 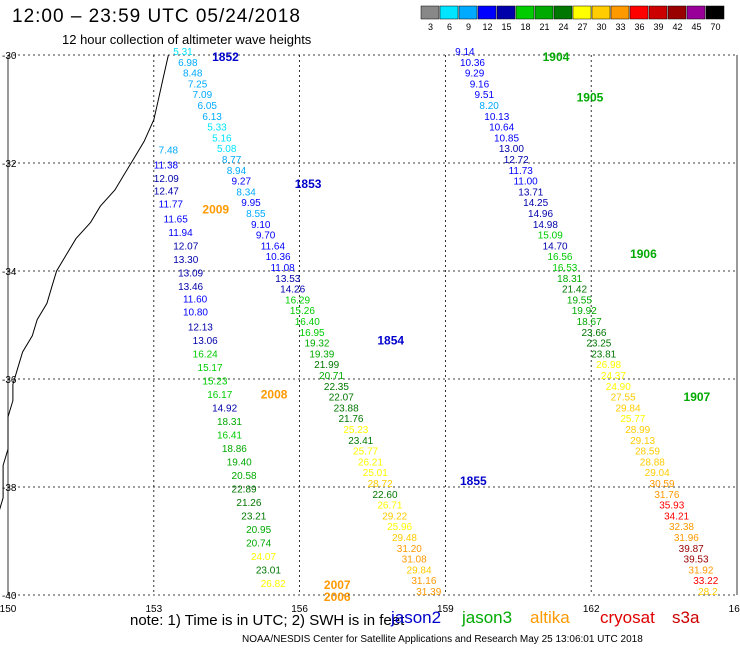 I want to click on swh-label: 29.04, so click(x=657, y=473).